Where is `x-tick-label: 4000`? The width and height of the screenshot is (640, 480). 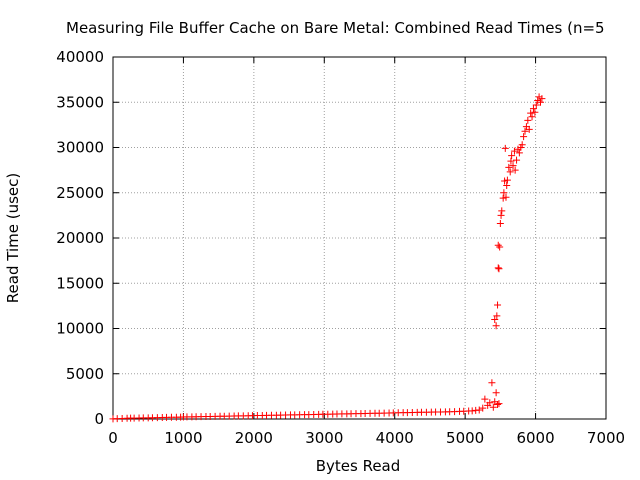
x-tick-label: 4000 is located at coordinates (395, 438).